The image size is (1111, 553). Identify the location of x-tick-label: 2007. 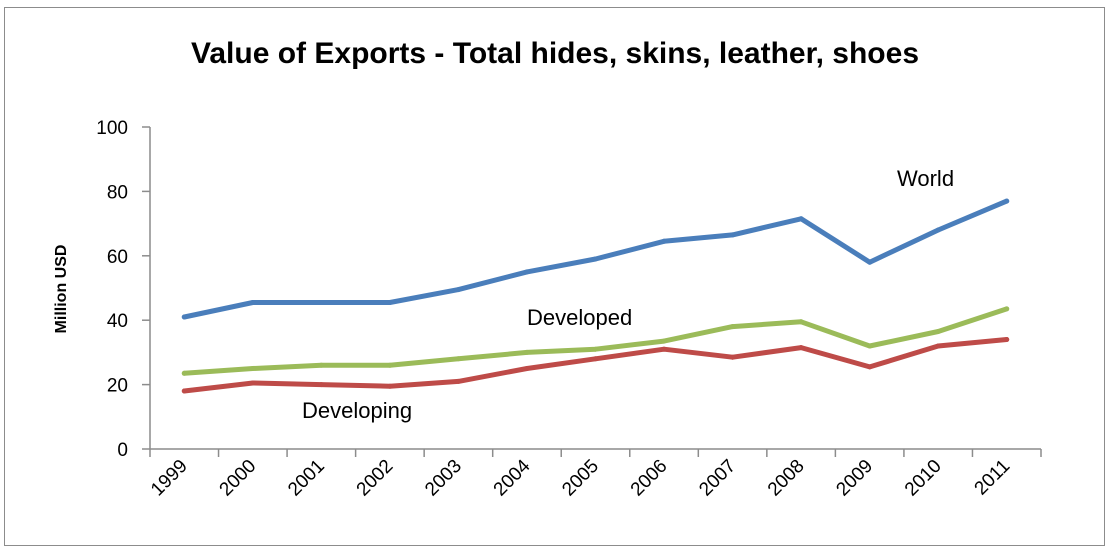
(717, 478).